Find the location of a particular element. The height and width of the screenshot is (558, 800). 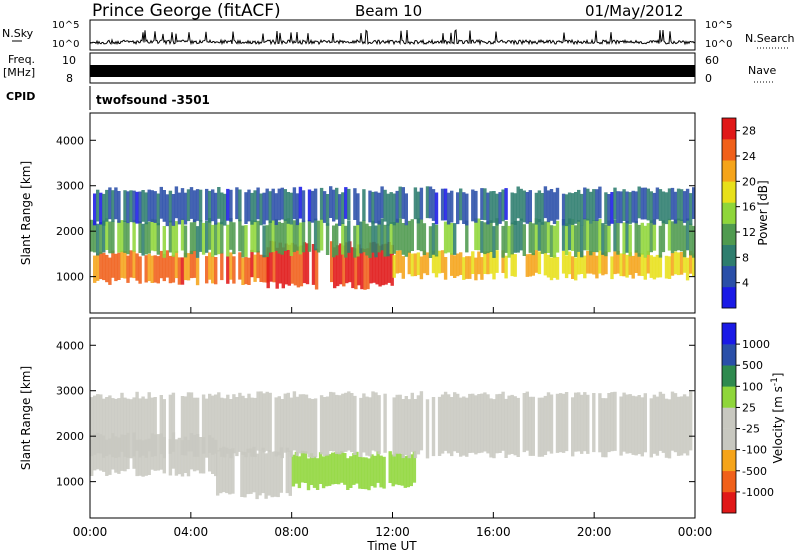

y-tick-label: 1000 is located at coordinates (70, 277).